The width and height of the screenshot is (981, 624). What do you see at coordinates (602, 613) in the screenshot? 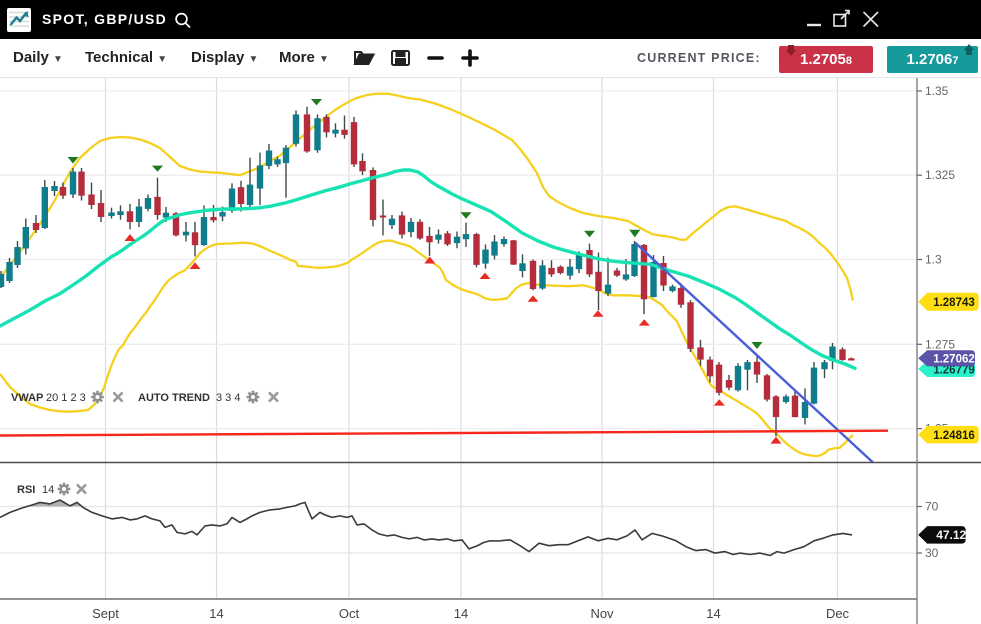
I see `svg-text: Nov` at bounding box center [602, 613].